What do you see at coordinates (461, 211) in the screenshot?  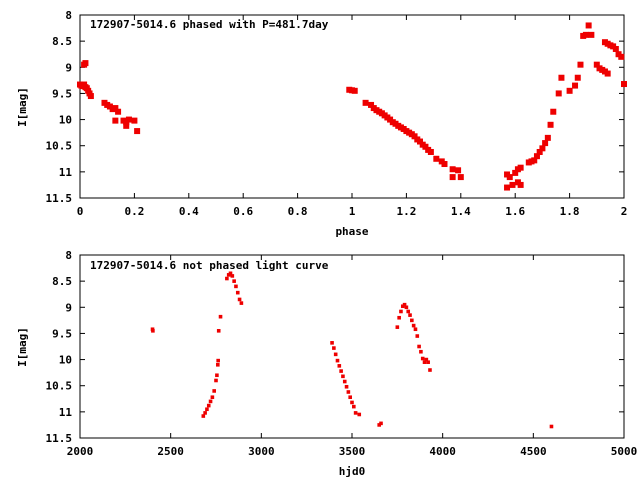 I see `x-tick-label: 1.4` at bounding box center [461, 211].